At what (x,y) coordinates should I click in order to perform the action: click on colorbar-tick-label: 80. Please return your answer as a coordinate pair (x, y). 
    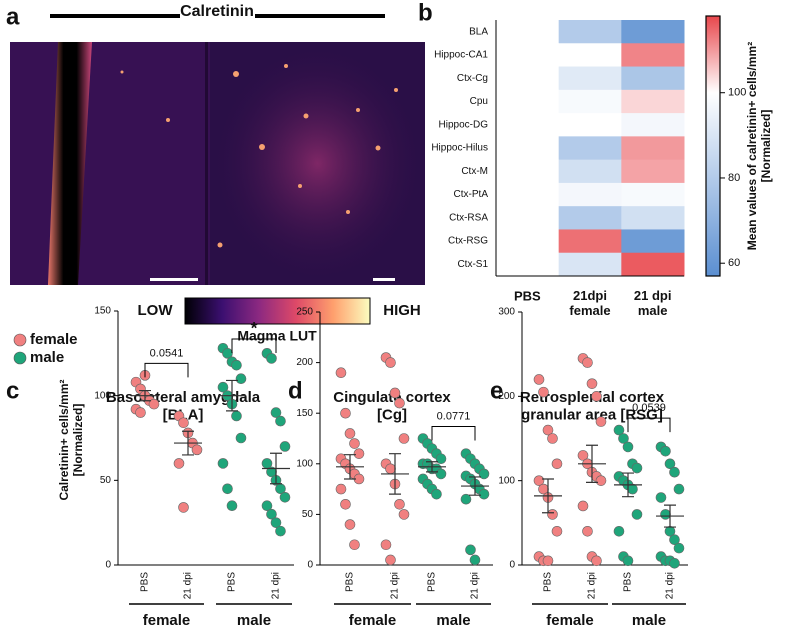
    Looking at the image, I should click on (734, 178).